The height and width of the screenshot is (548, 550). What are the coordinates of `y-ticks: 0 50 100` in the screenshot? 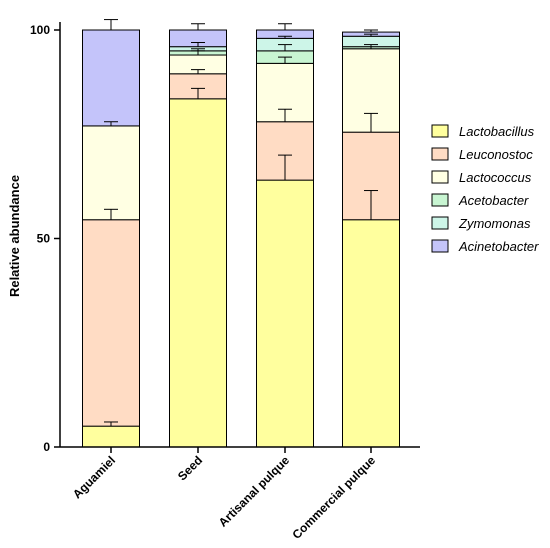 It's located at (45, 238).